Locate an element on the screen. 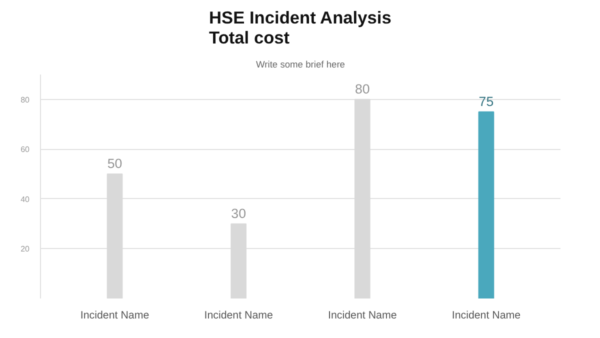  data-label: 80 is located at coordinates (362, 88).